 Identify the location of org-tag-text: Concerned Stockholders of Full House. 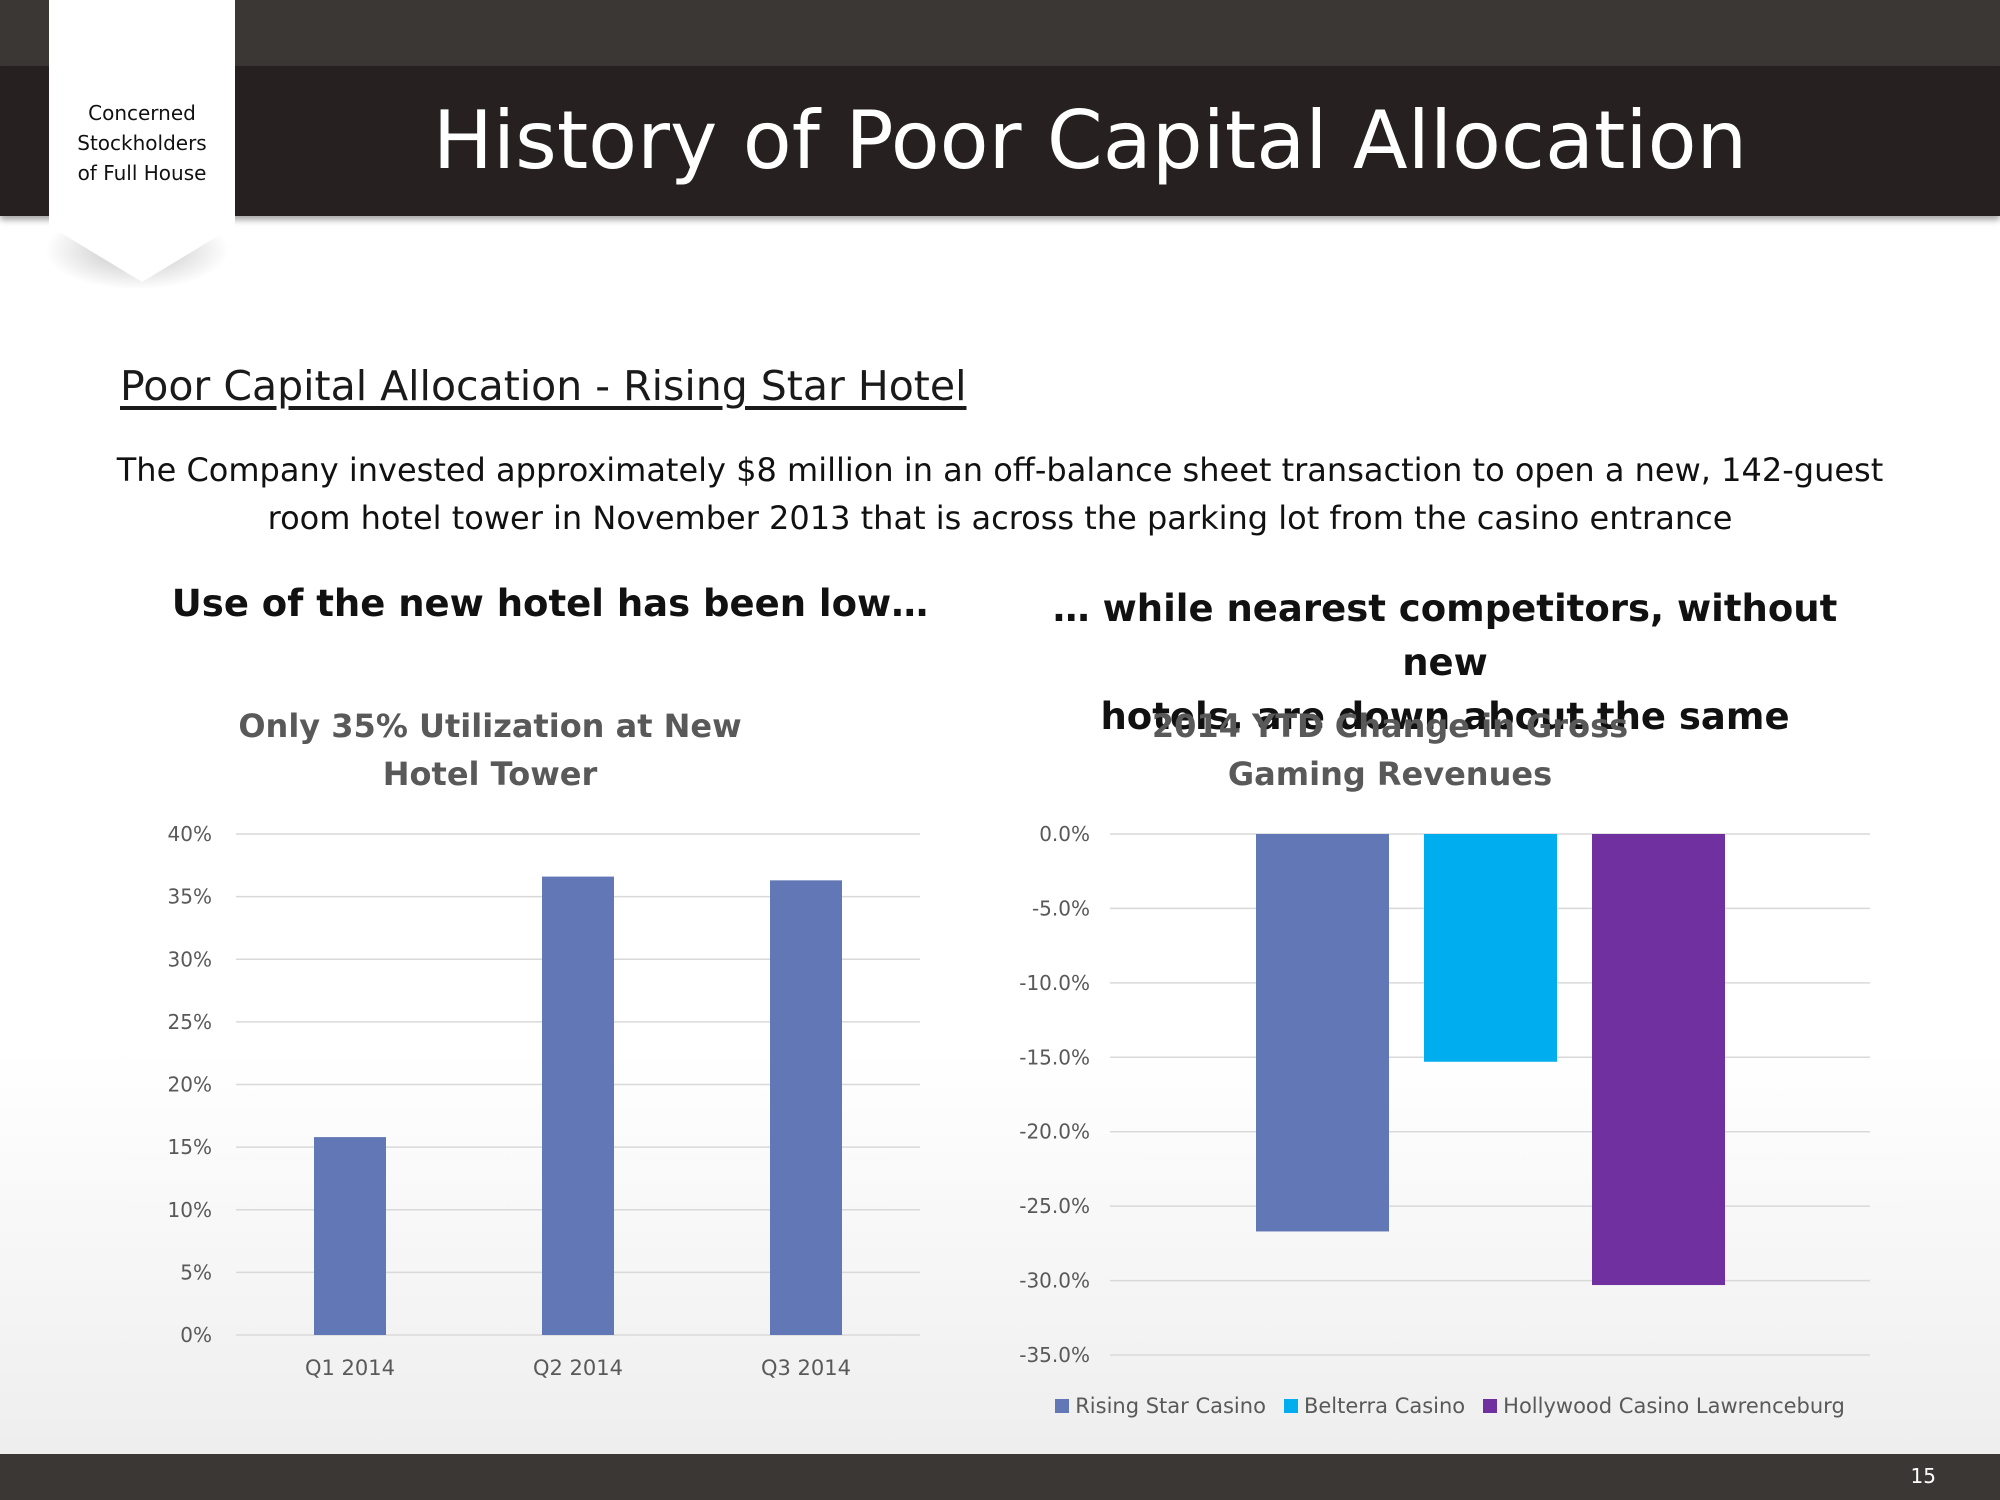
(142, 143).